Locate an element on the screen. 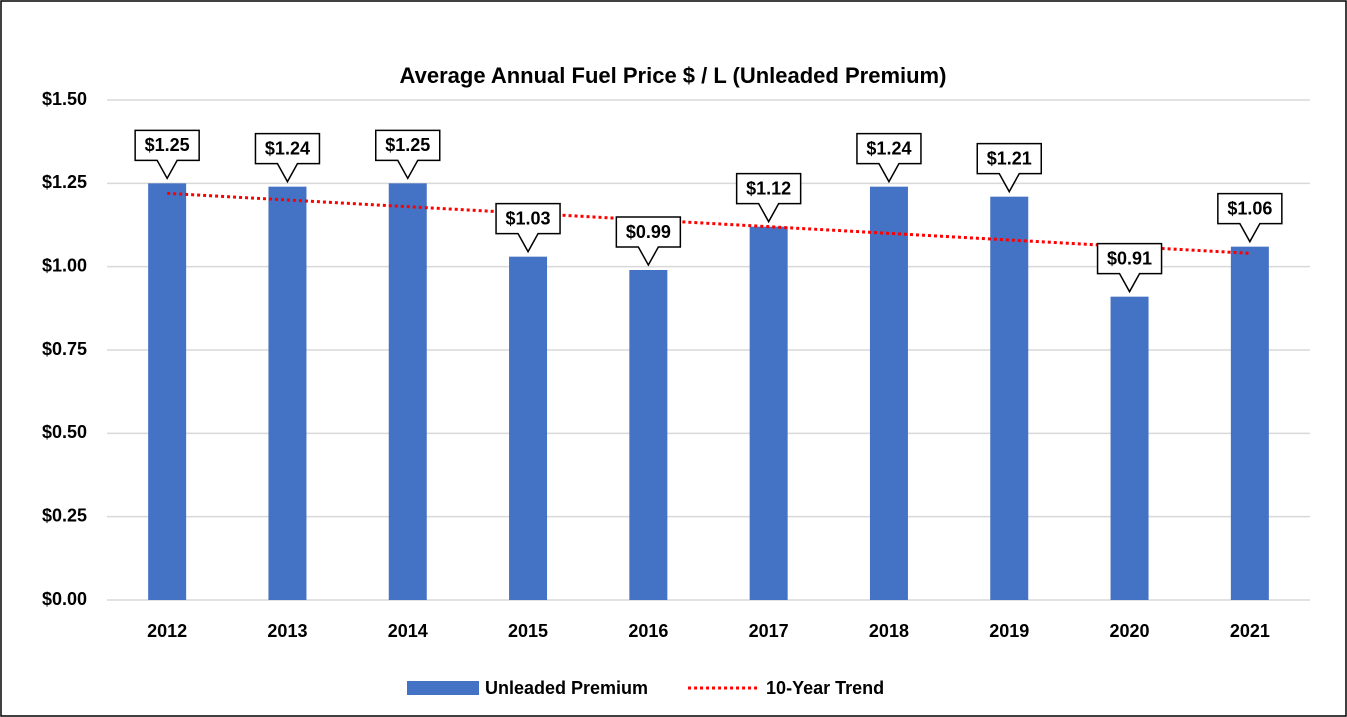 The image size is (1347, 717). x-tick-label: 2020 is located at coordinates (1130, 631).